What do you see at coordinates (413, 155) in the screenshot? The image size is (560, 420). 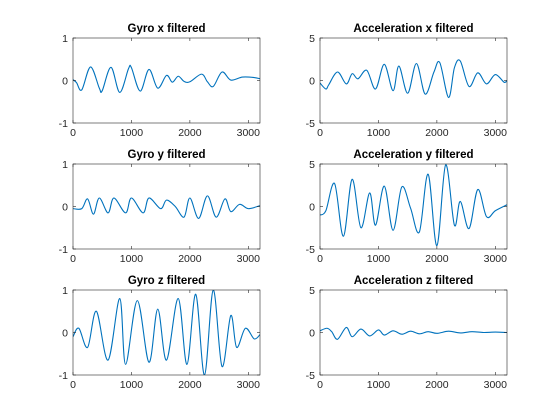 I see `subplot-title: Acceleration y filtered` at bounding box center [413, 155].